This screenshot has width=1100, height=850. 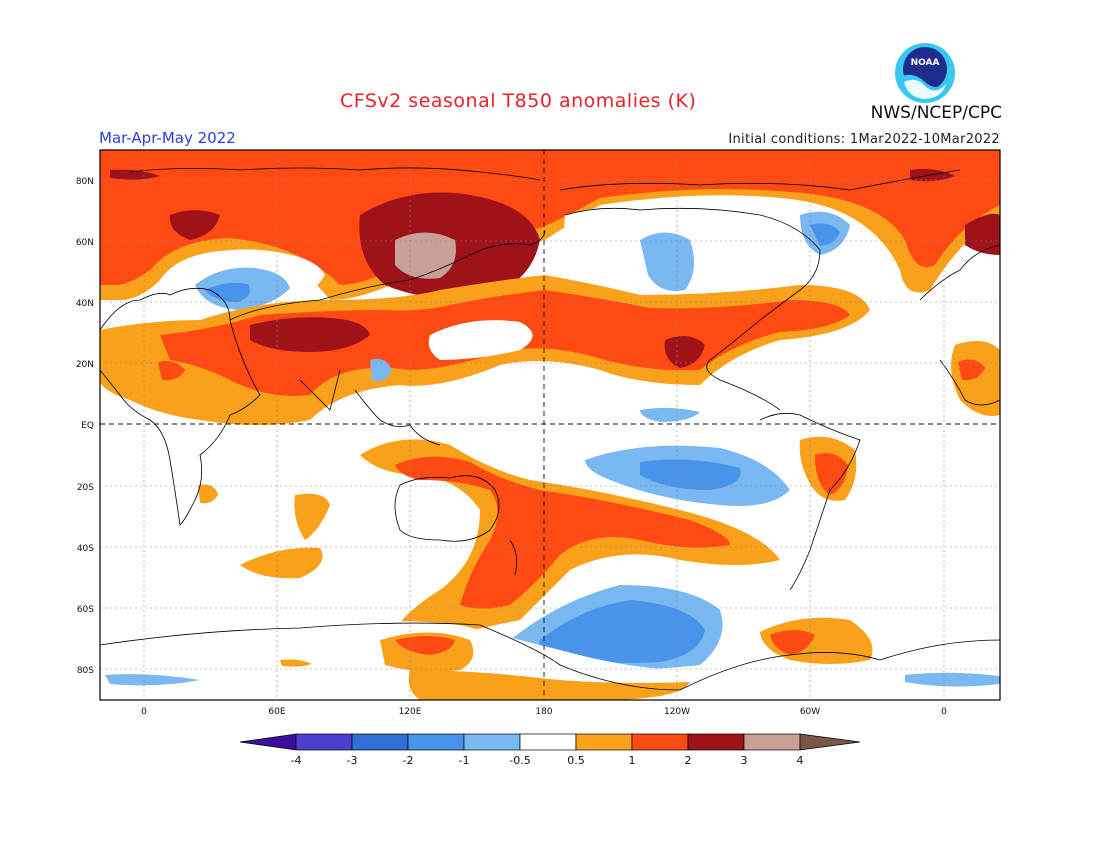 What do you see at coordinates (167, 138) in the screenshot?
I see `season-label: Mar-Apr-May 2022` at bounding box center [167, 138].